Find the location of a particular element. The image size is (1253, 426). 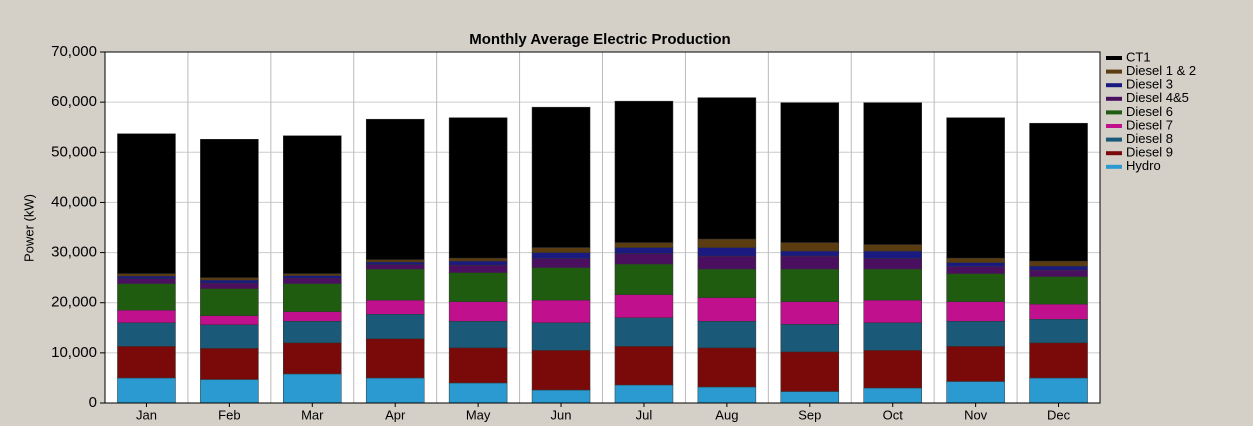

y-axis-label: Power (kW) is located at coordinates (28, 228).